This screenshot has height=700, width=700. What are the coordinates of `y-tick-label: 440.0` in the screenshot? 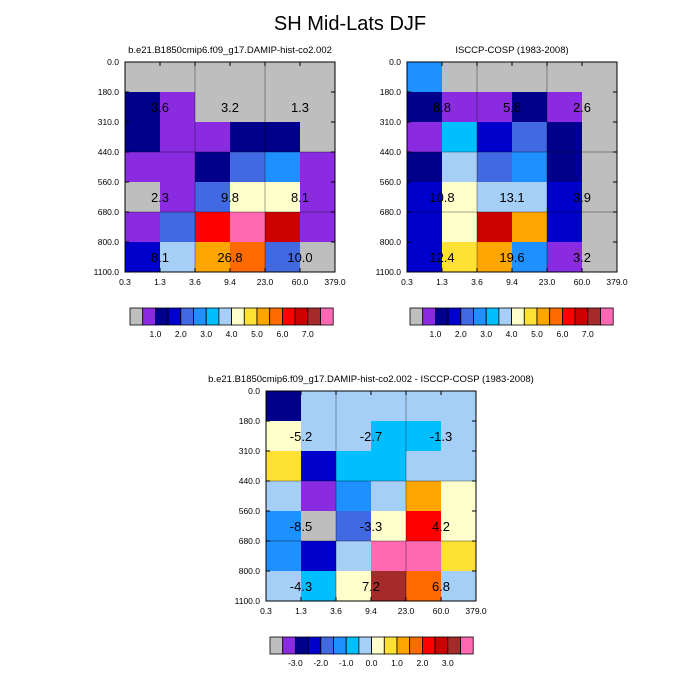 It's located at (391, 152).